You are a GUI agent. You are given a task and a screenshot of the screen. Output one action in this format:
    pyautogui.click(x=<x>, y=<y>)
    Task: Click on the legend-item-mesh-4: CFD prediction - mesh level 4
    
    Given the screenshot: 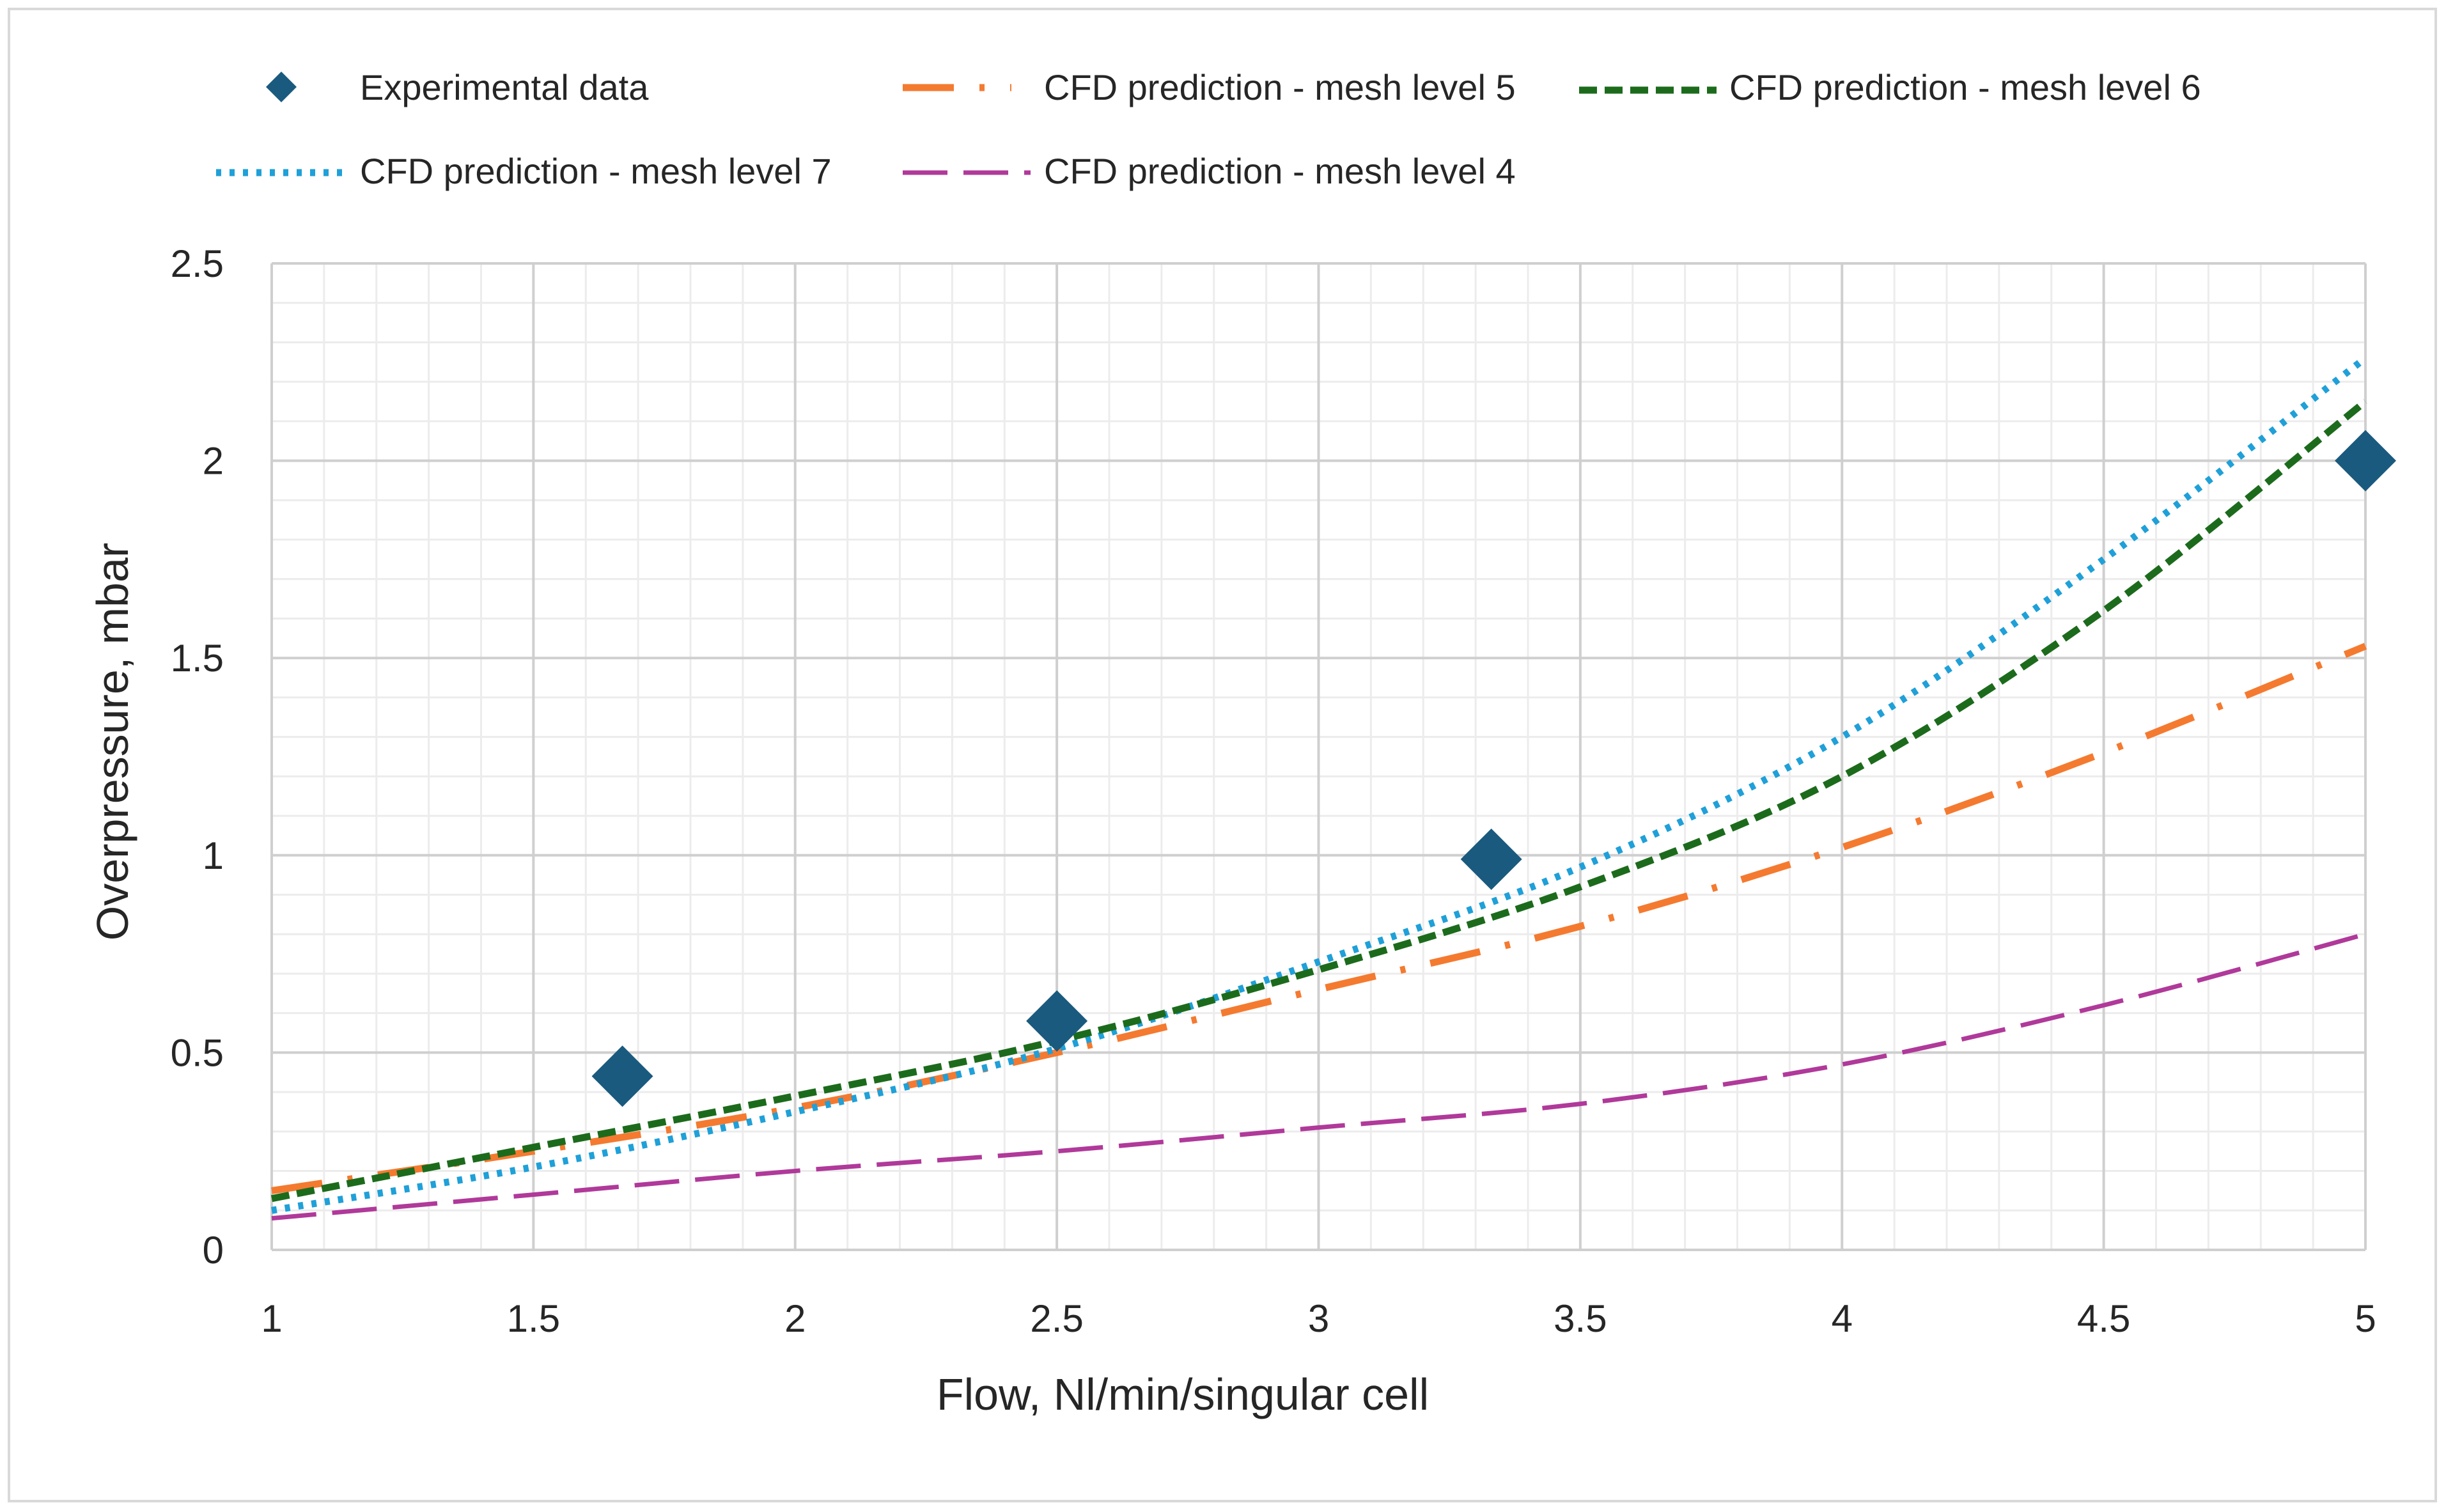 What is the action you would take?
    pyautogui.click(x=1209, y=171)
    